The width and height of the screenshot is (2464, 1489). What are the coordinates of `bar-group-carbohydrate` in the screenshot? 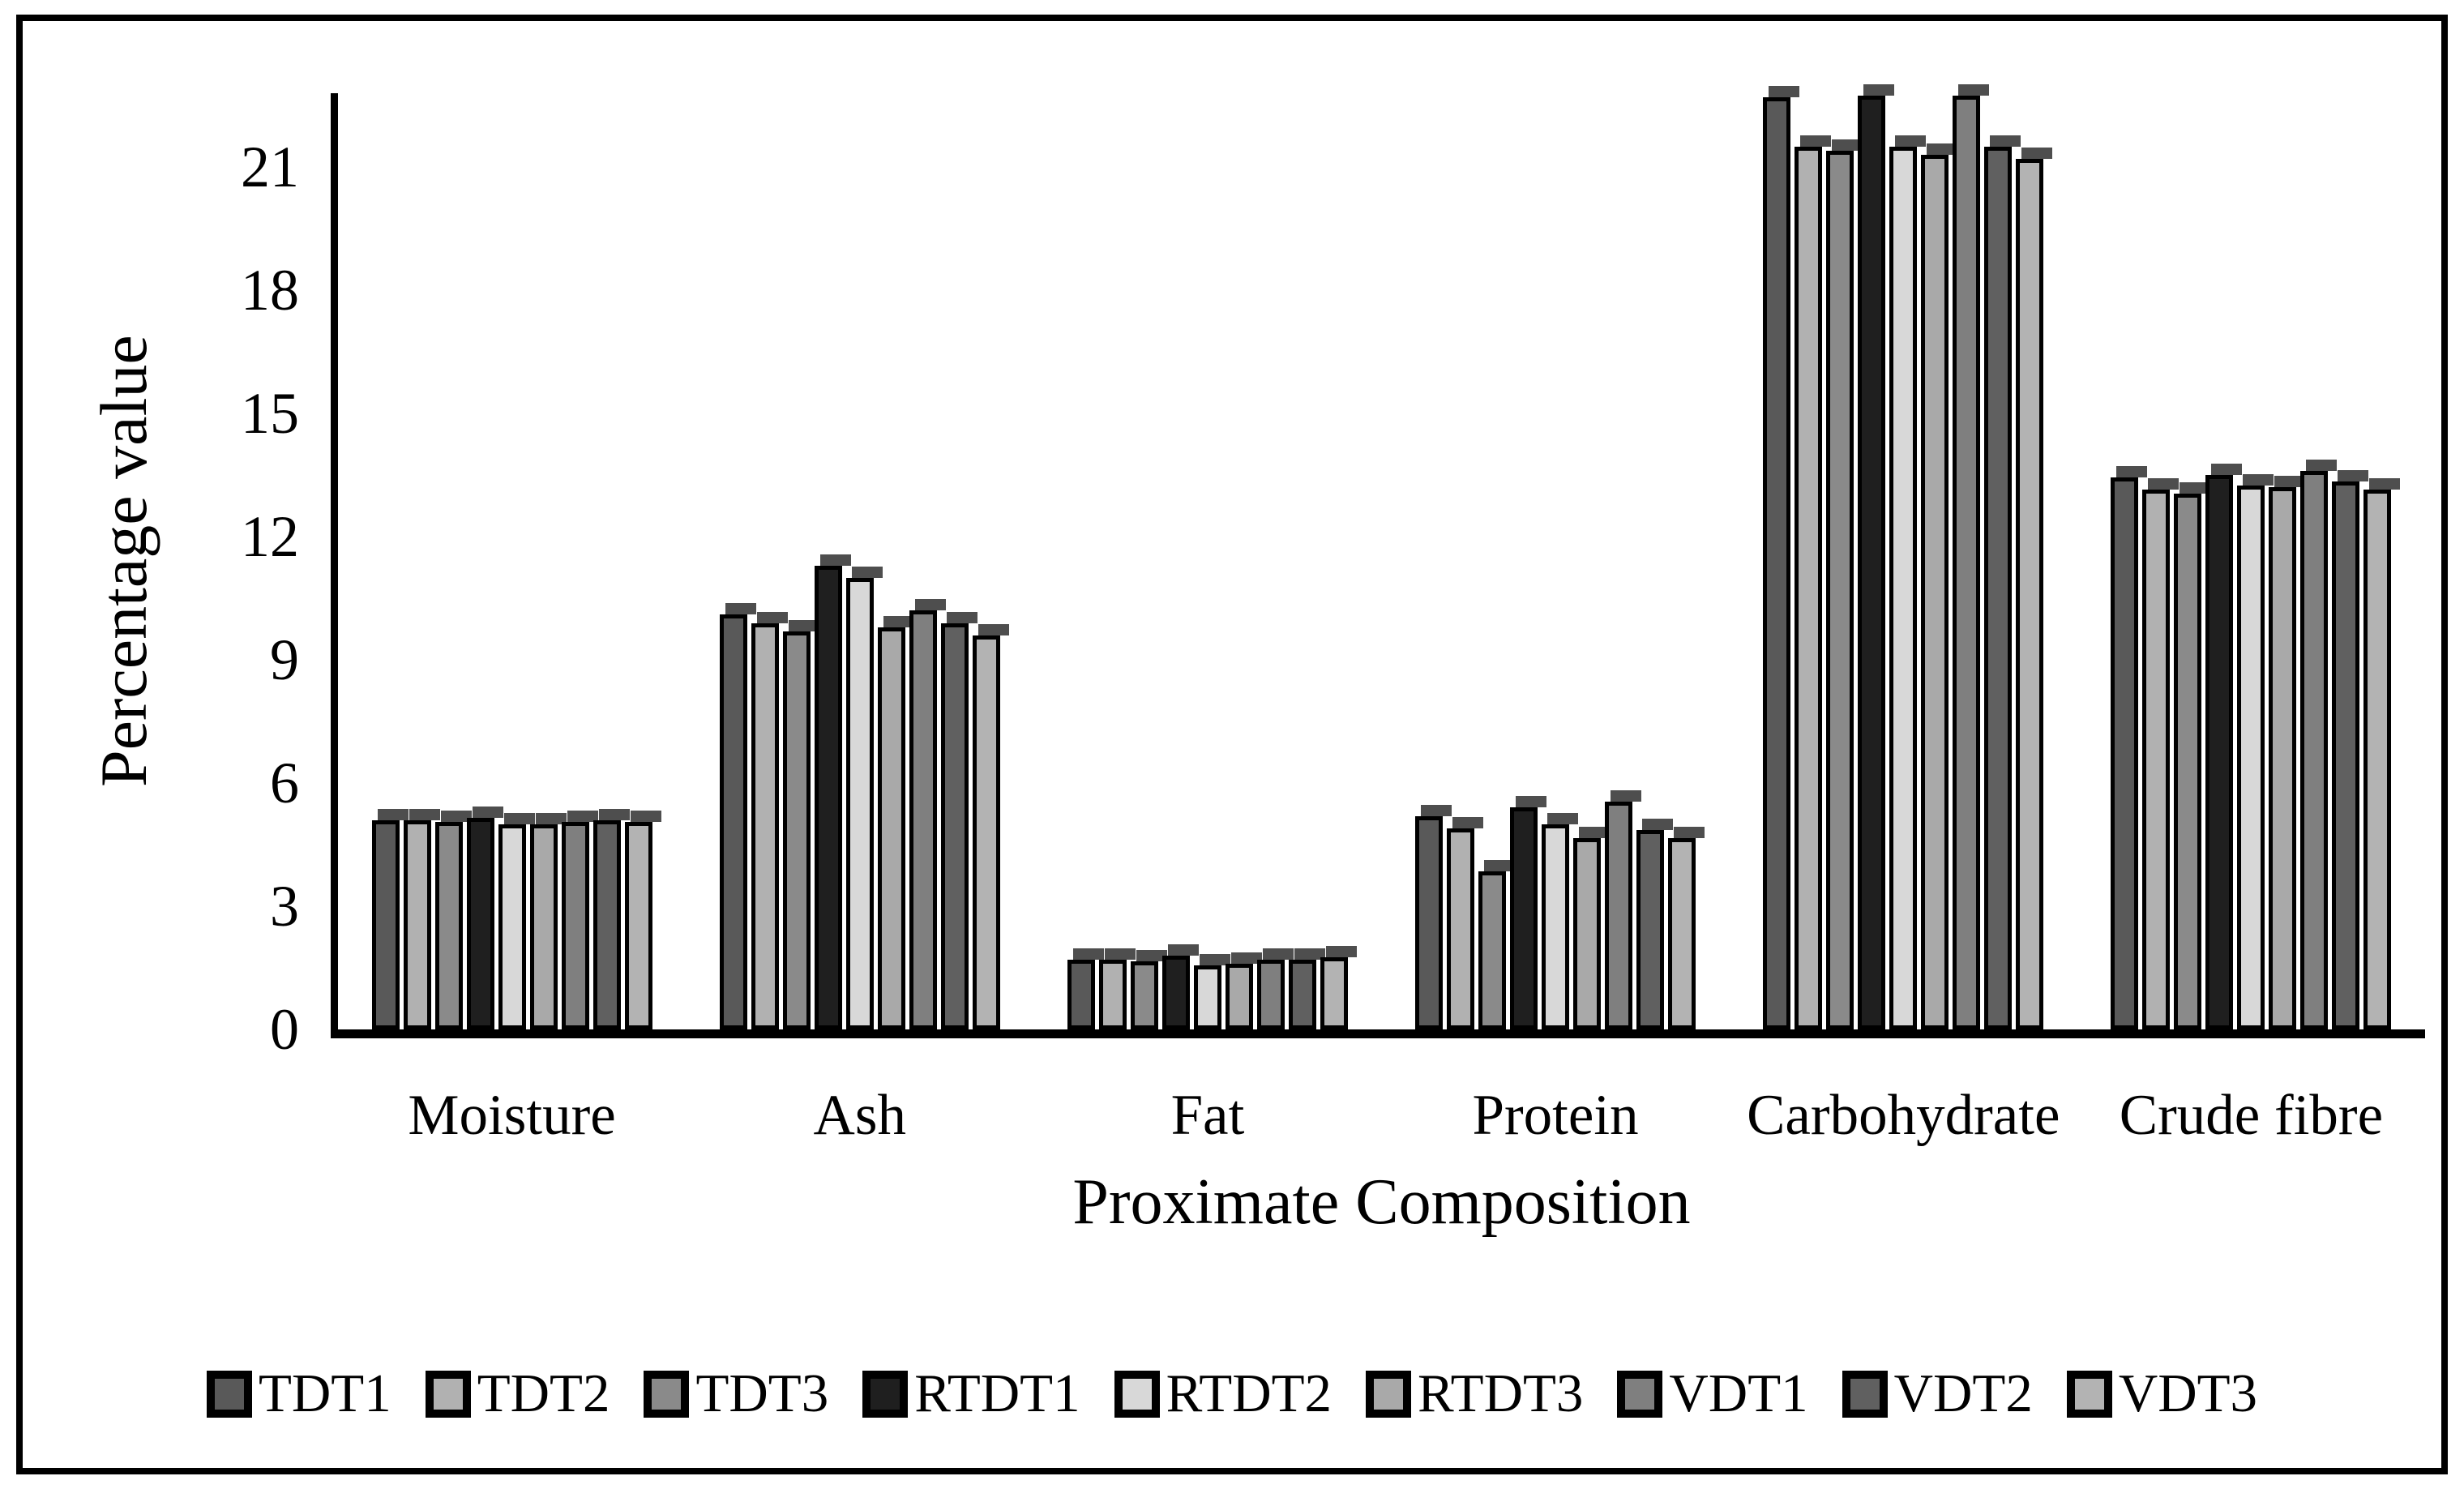 It's located at (1903, 556).